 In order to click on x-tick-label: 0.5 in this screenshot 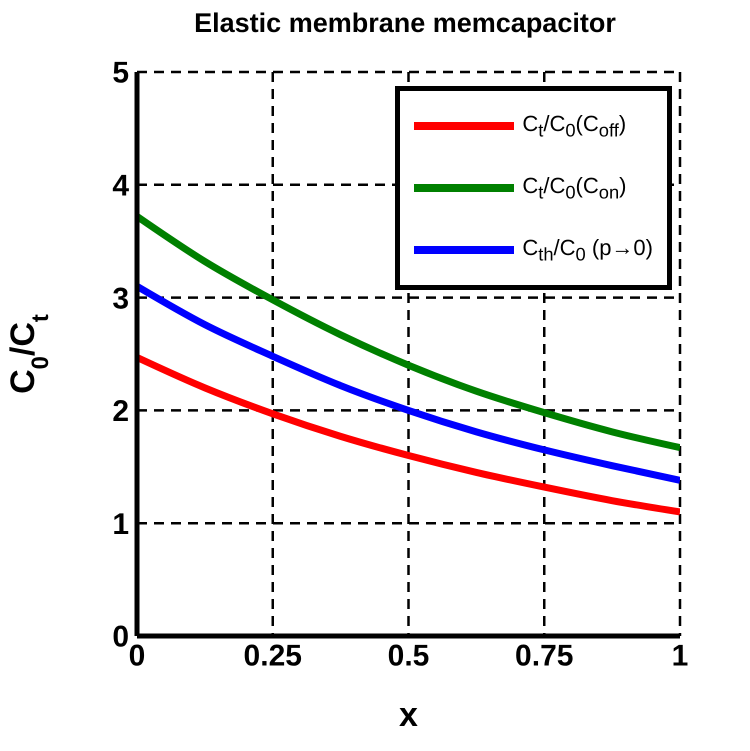, I will do `click(409, 655)`.